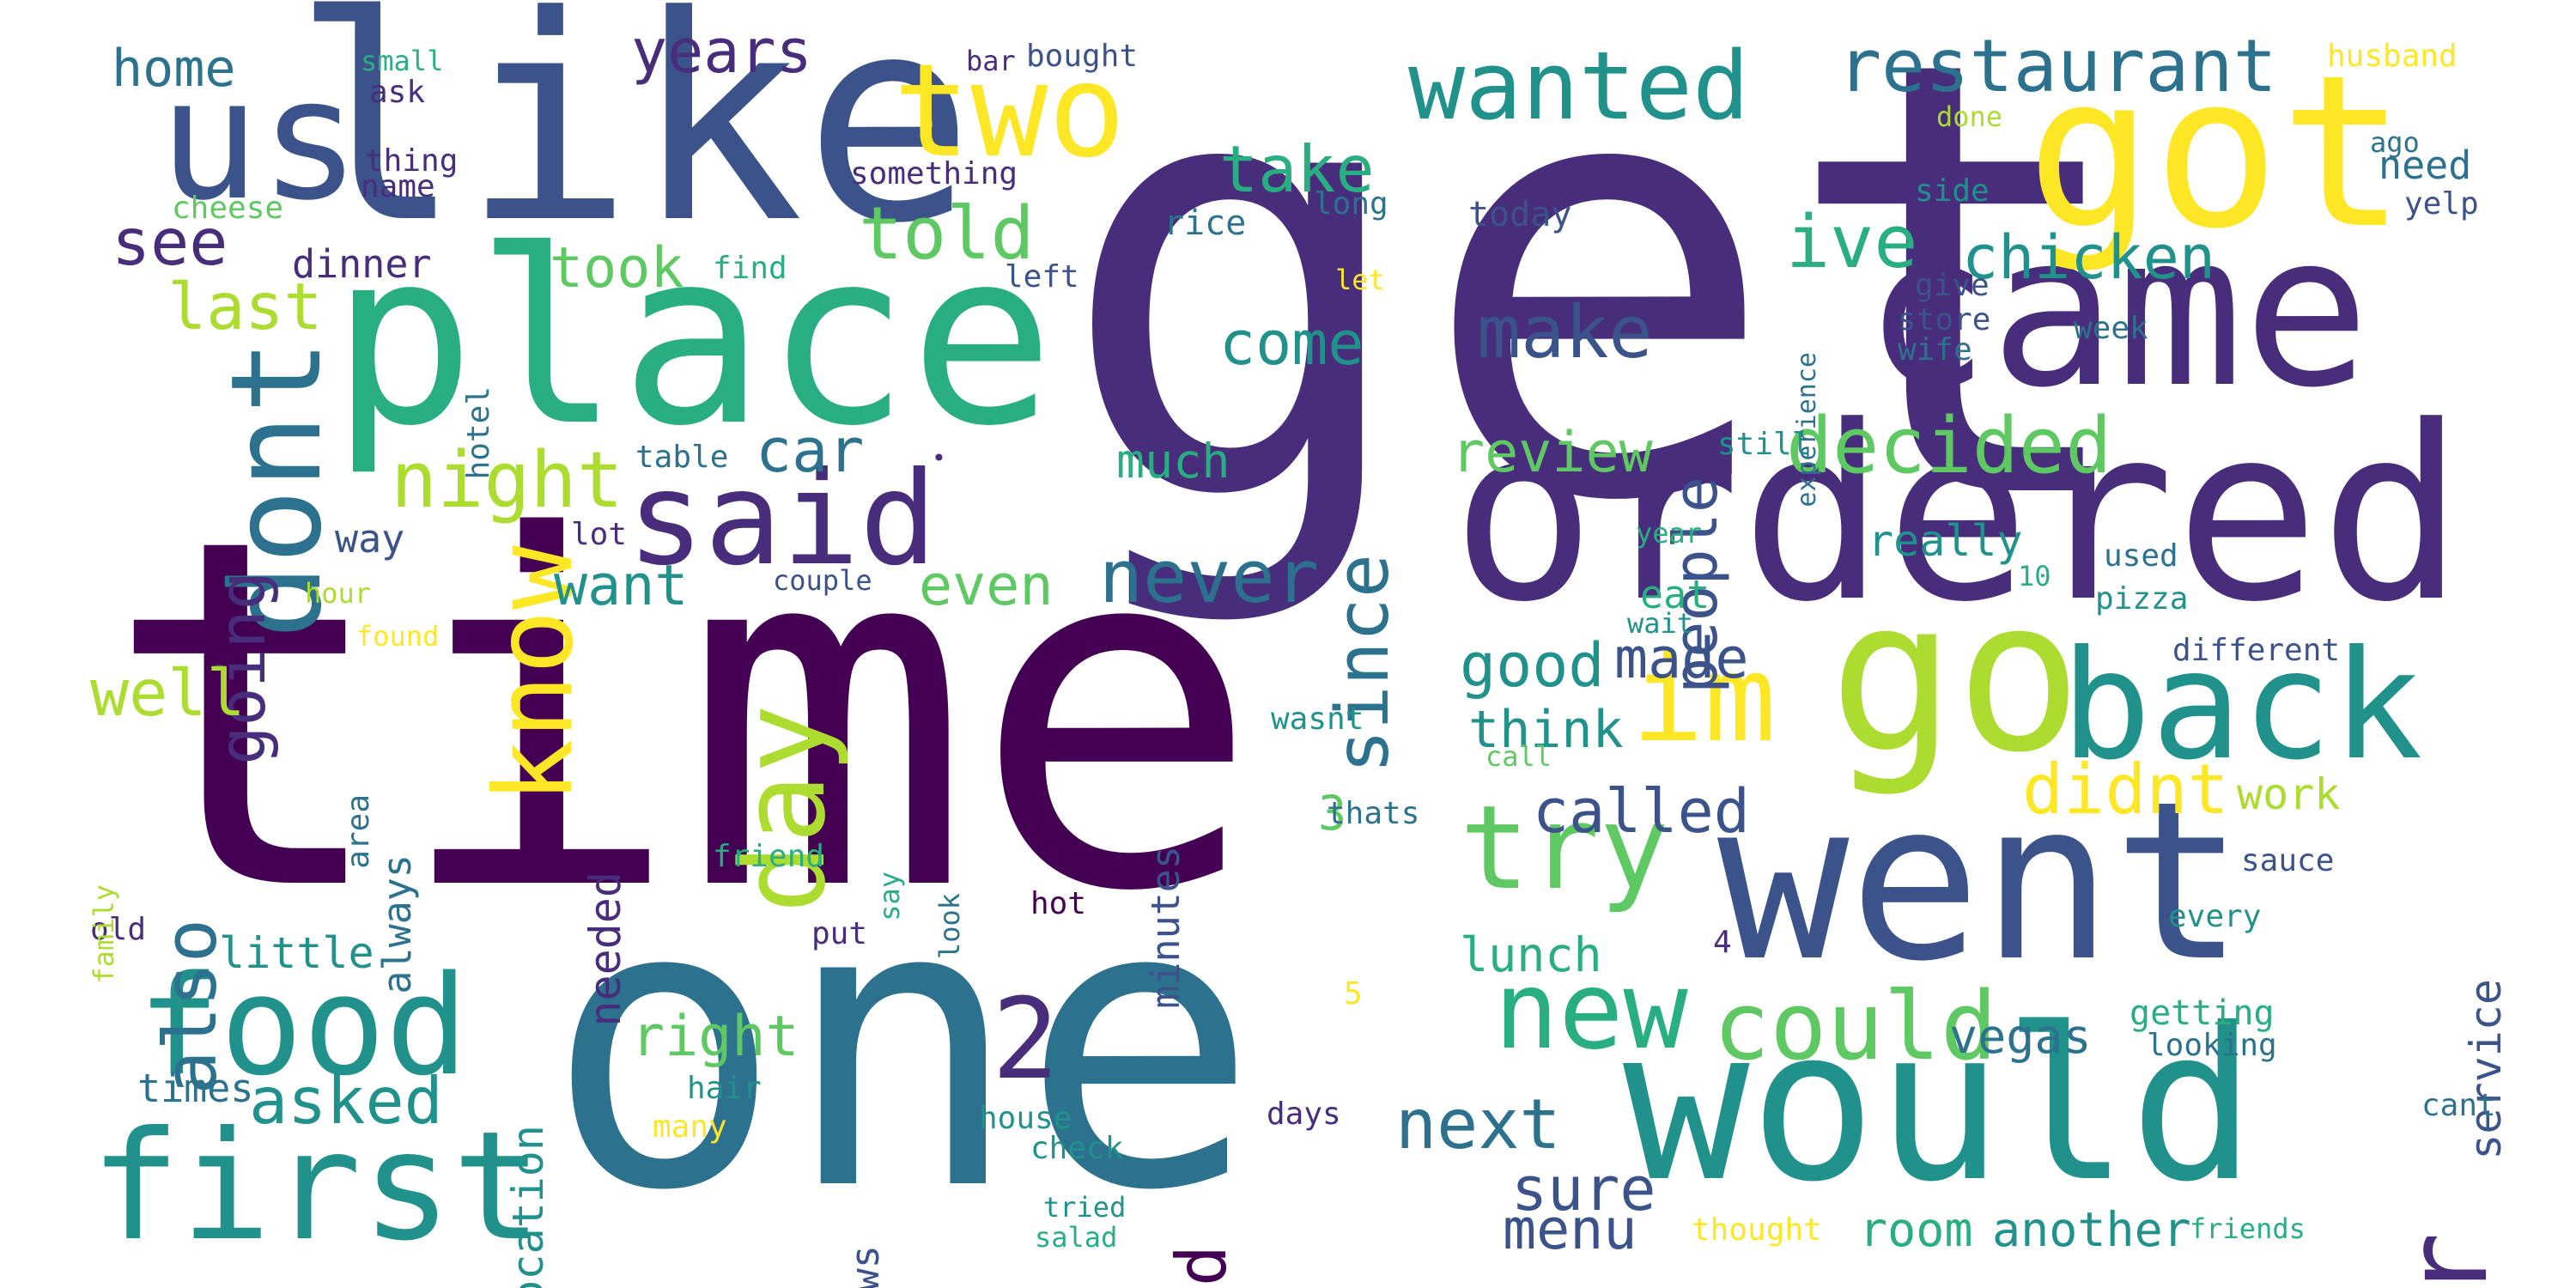 The height and width of the screenshot is (1288, 2576). I want to click on word-sure: sure, so click(1583, 1189).